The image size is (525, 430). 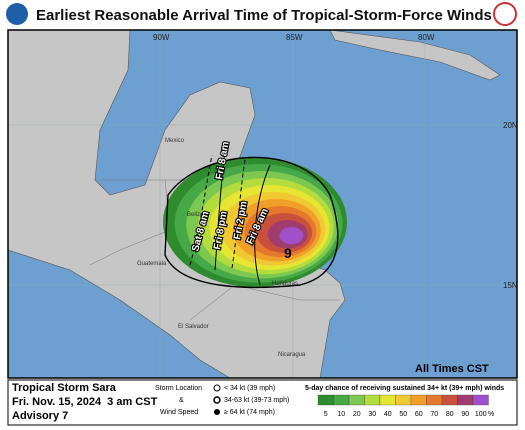 What do you see at coordinates (452, 369) in the screenshot?
I see `time-note: All Times CST` at bounding box center [452, 369].